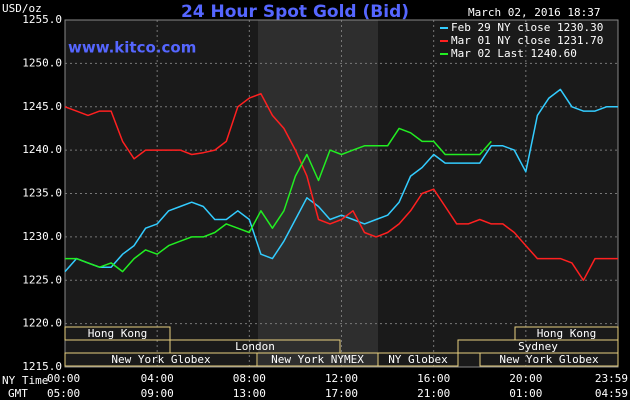 This screenshot has width=630, height=400. I want to click on y-tick-label: 1240.0, so click(42, 149).